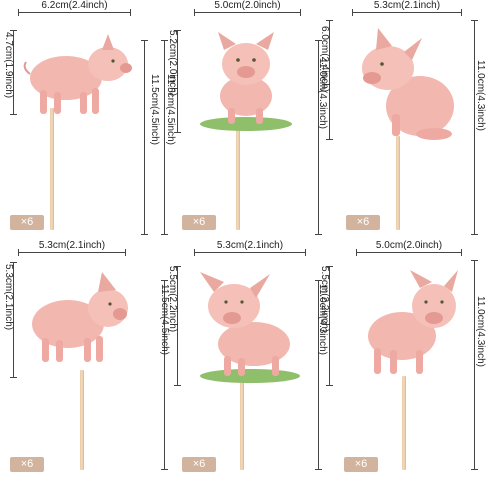 The width and height of the screenshot is (488, 479). I want to click on height-label: 5.3cm(2.1inch), so click(8, 297).